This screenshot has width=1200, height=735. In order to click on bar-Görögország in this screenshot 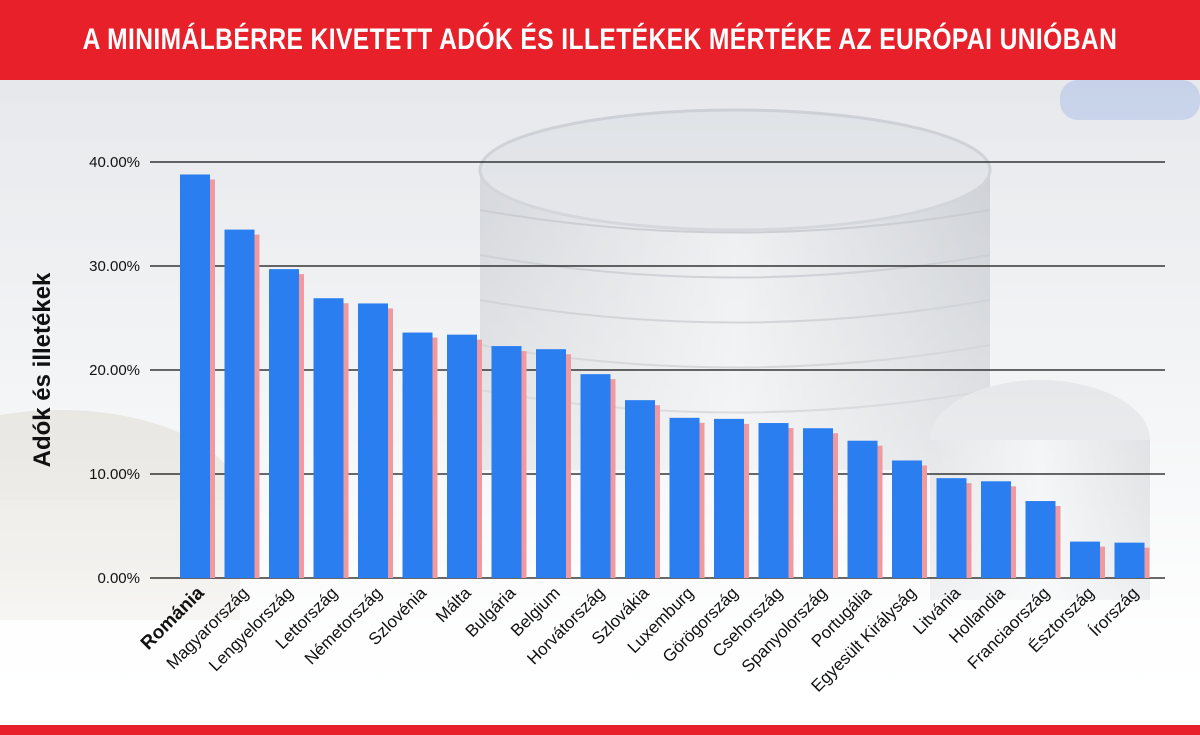, I will do `click(729, 498)`.